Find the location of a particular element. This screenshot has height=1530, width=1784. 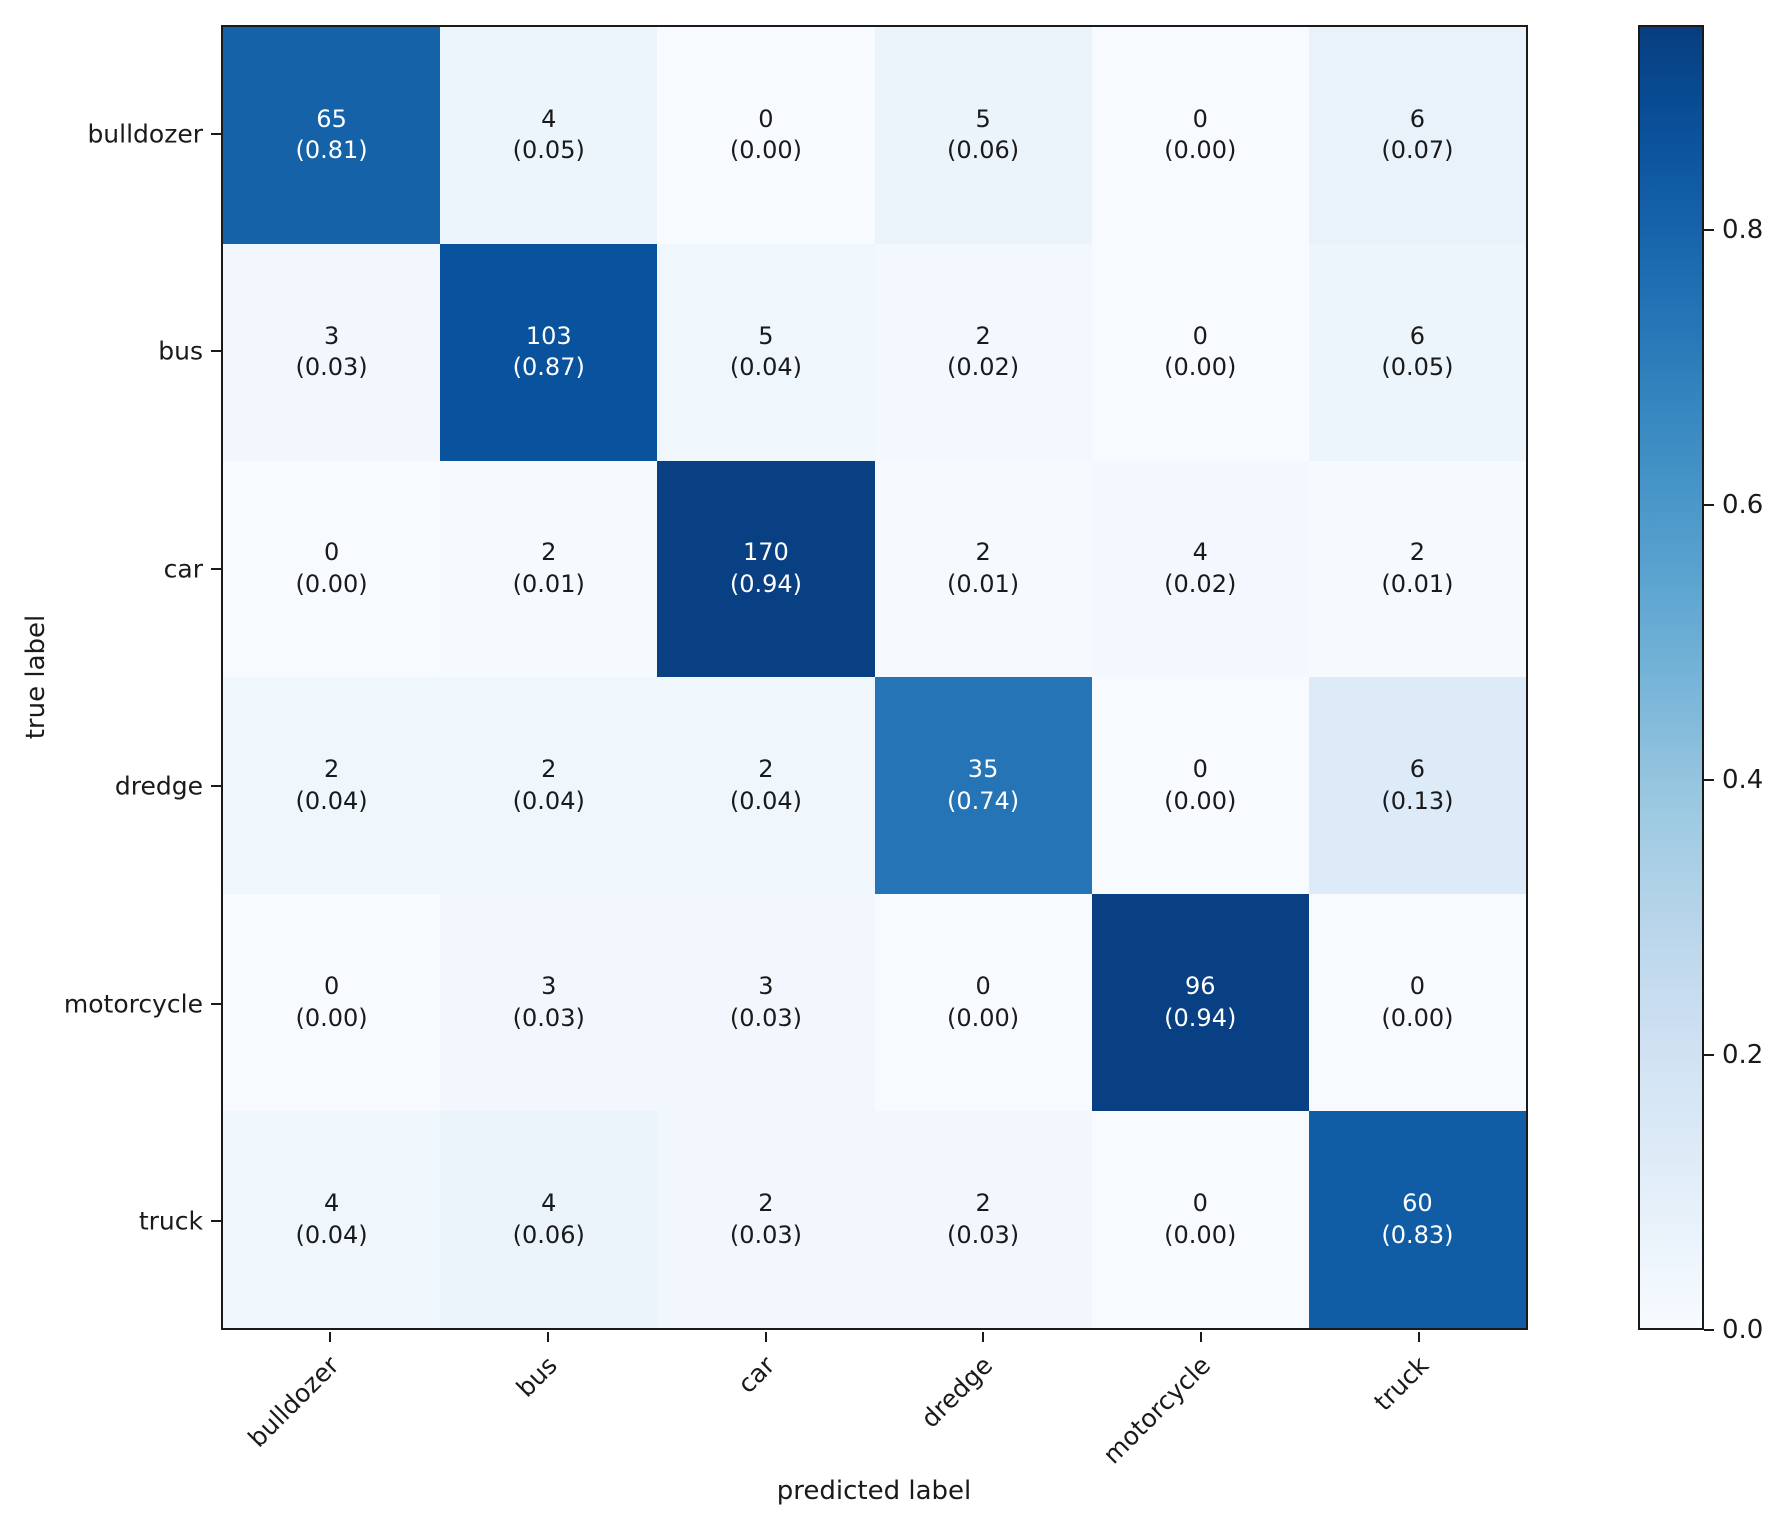

cell-proportion: (0.81) is located at coordinates (331, 150).